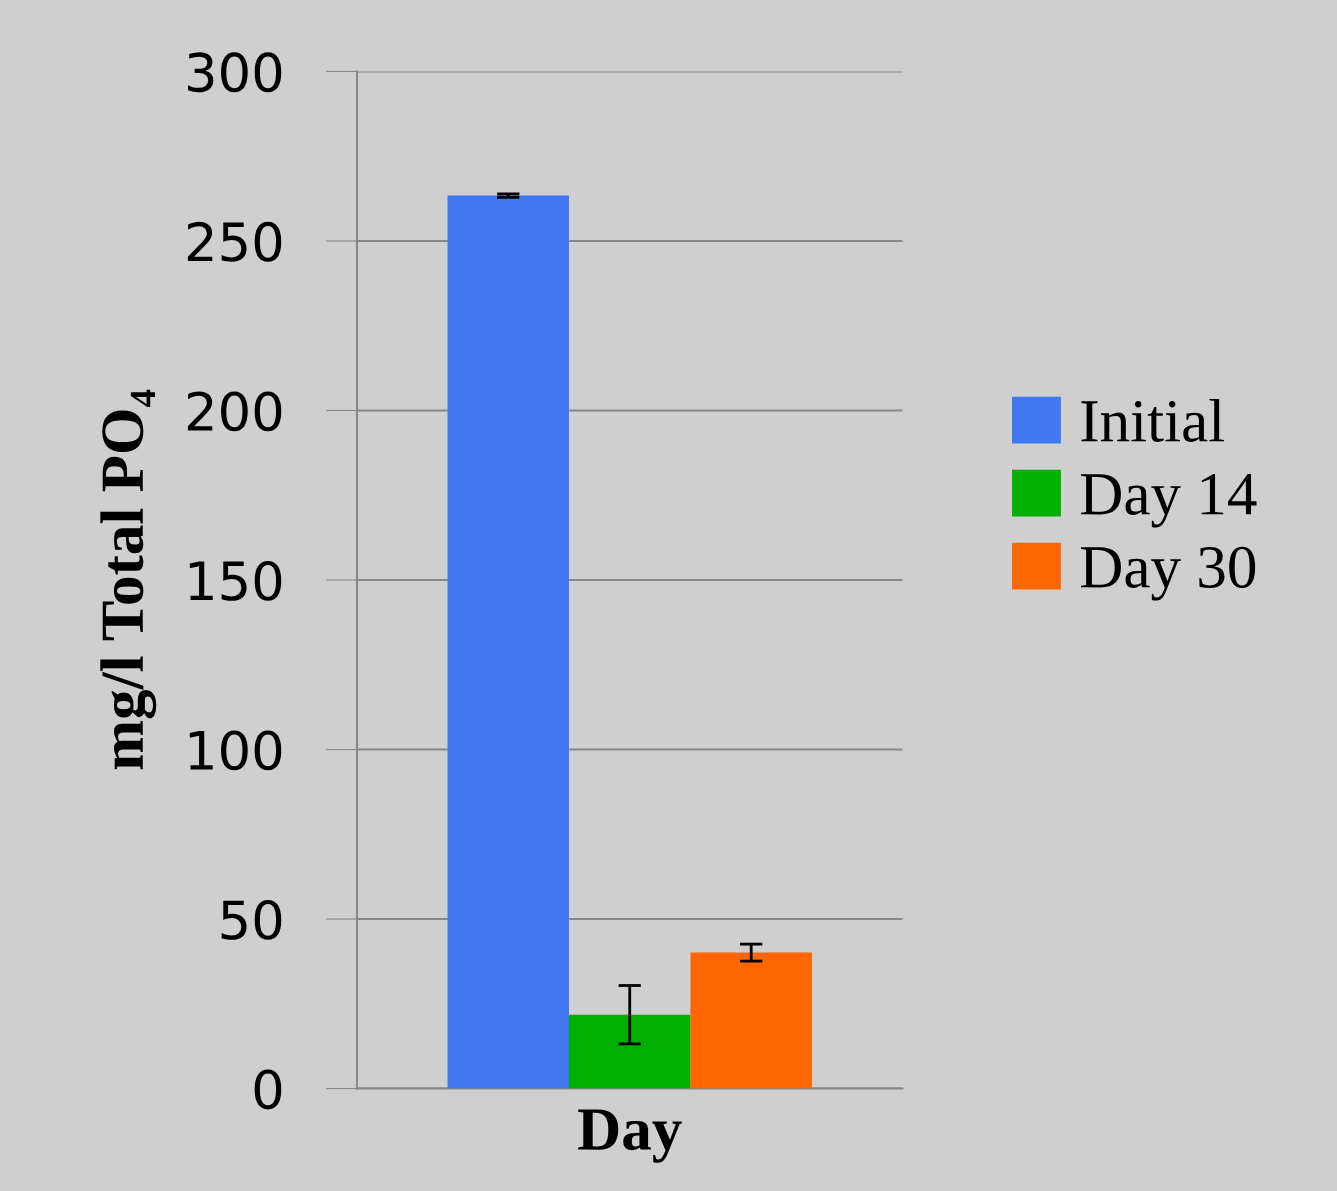  I want to click on y-tick-label: 100, so click(235, 750).